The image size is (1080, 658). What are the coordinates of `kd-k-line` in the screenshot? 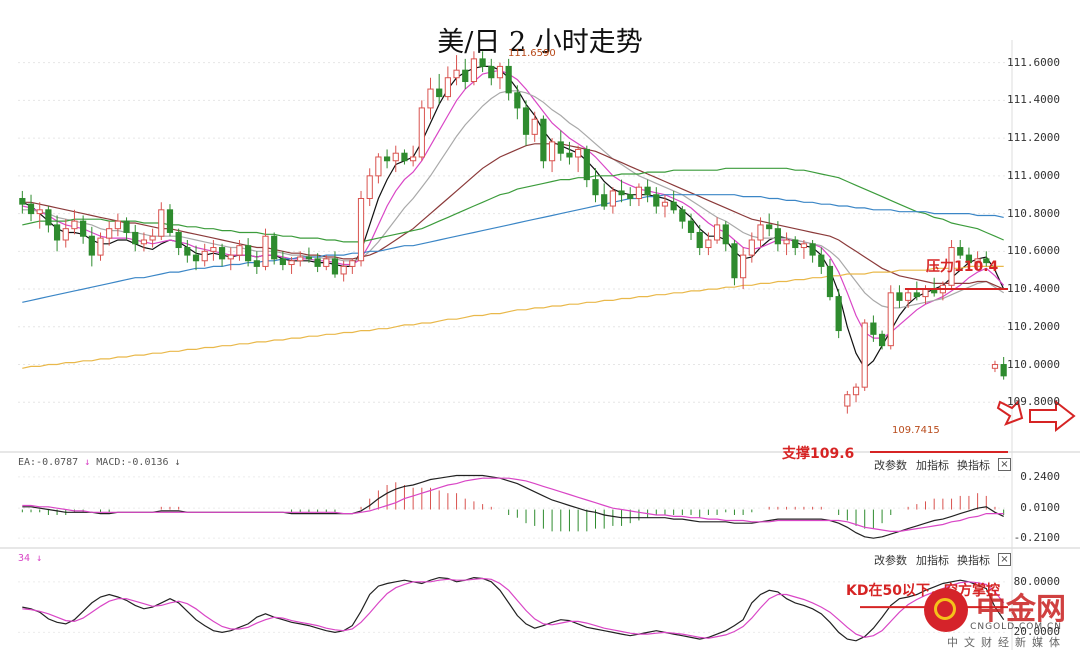 It's located at (513, 609).